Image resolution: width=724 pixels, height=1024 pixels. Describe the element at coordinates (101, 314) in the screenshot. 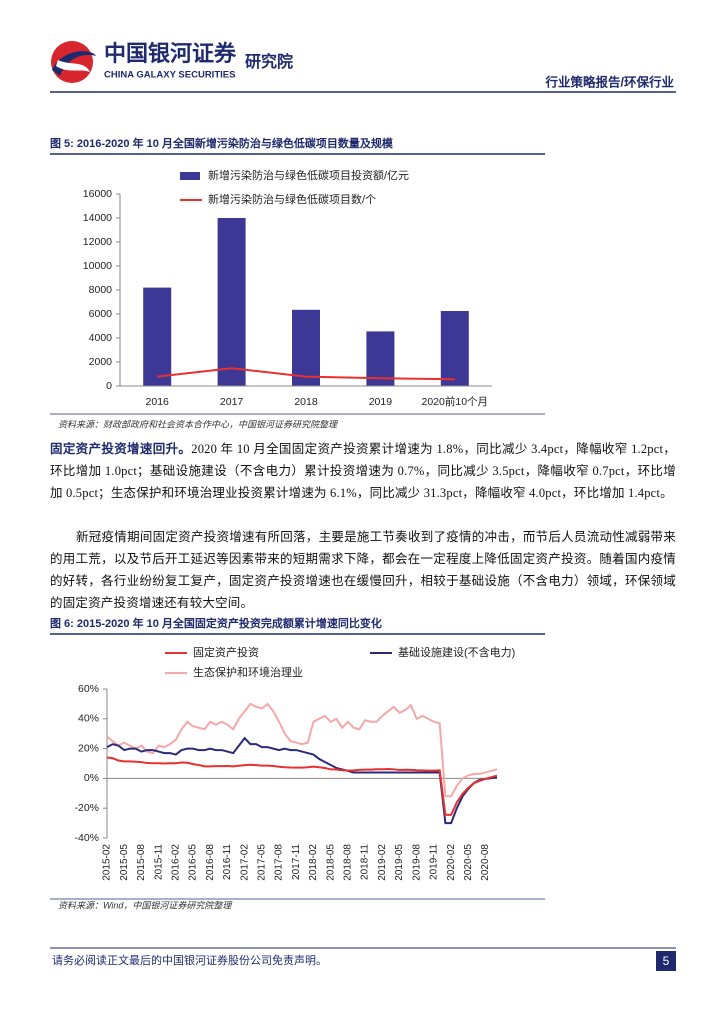

I see `y-tick-label: 6000` at that location.